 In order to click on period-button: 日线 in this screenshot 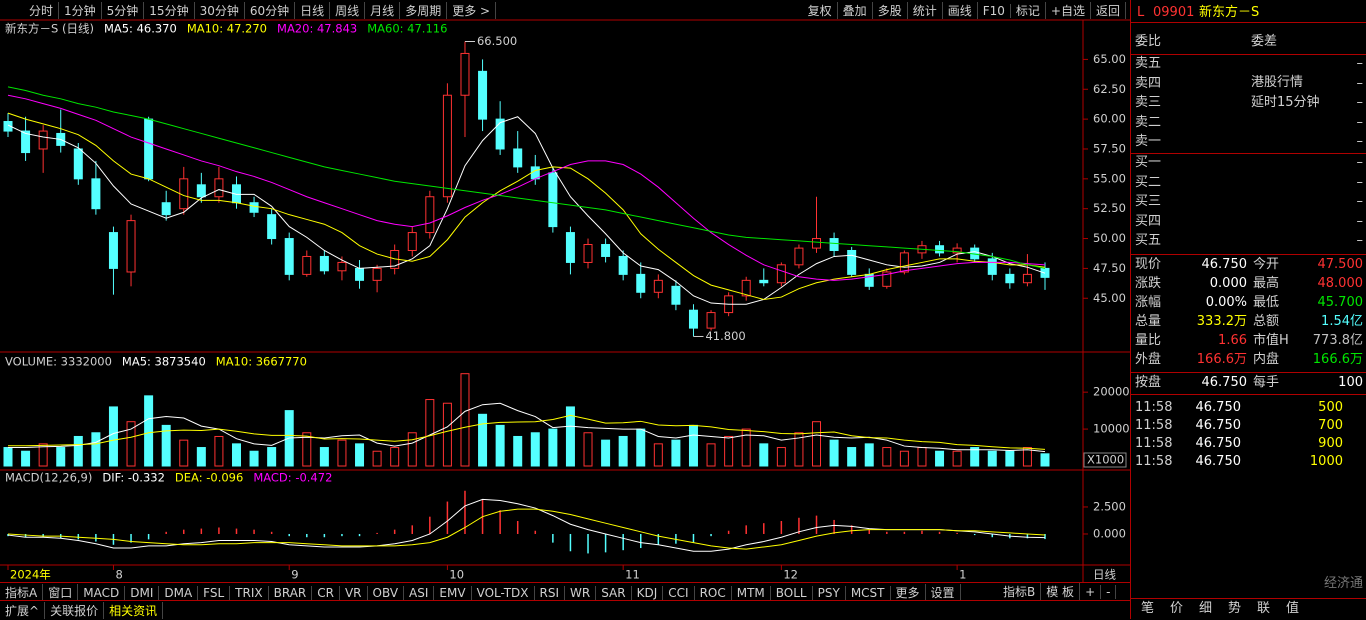, I will do `click(313, 10)`.